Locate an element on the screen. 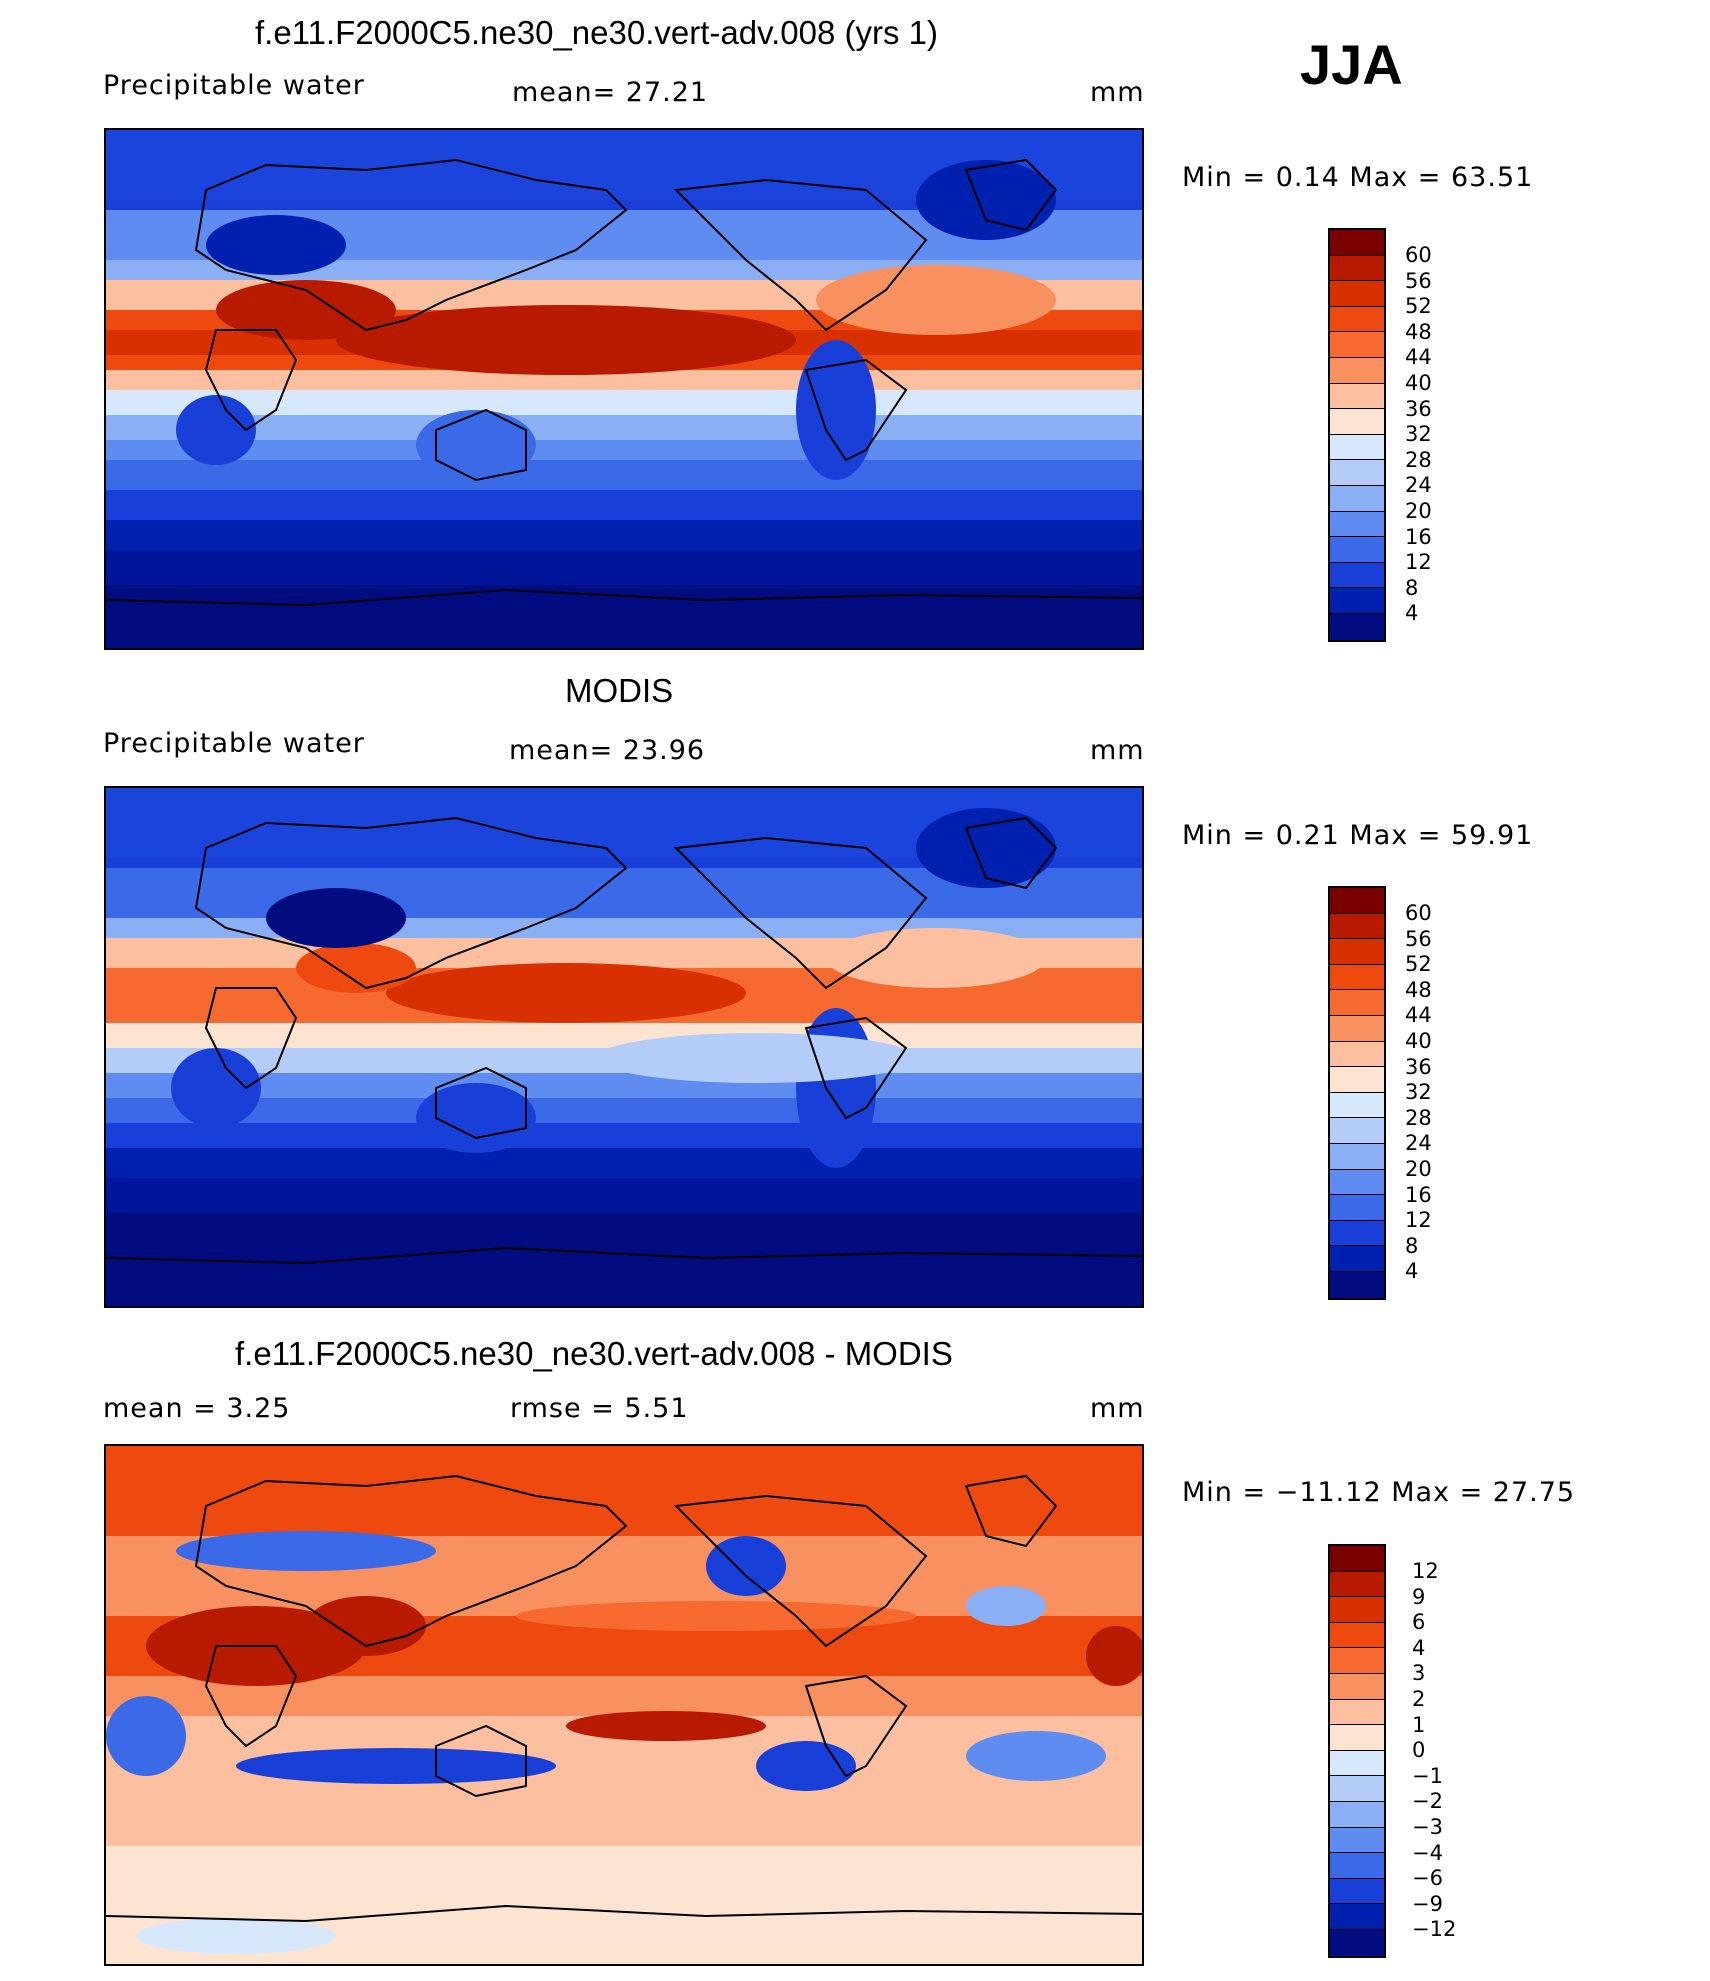 The width and height of the screenshot is (1710, 1981). panel3-colorbar is located at coordinates (1357, 1751).